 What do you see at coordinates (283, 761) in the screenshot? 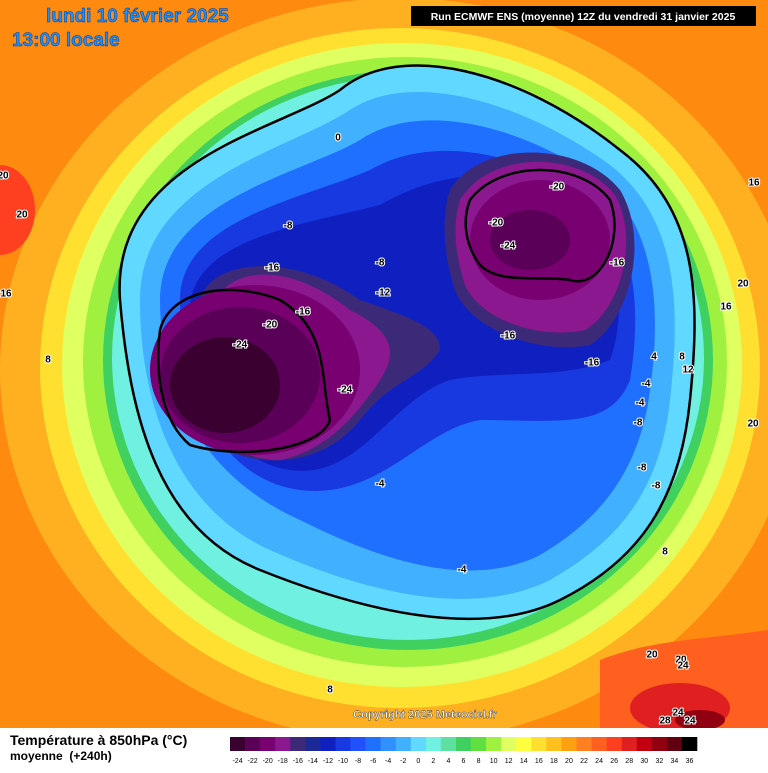
I see `colorbar-label: -18` at bounding box center [283, 761].